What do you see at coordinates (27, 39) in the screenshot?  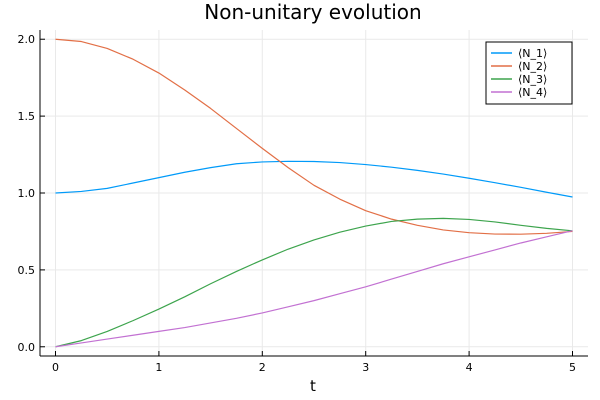 I see `y-tick-label: 2.0` at bounding box center [27, 39].